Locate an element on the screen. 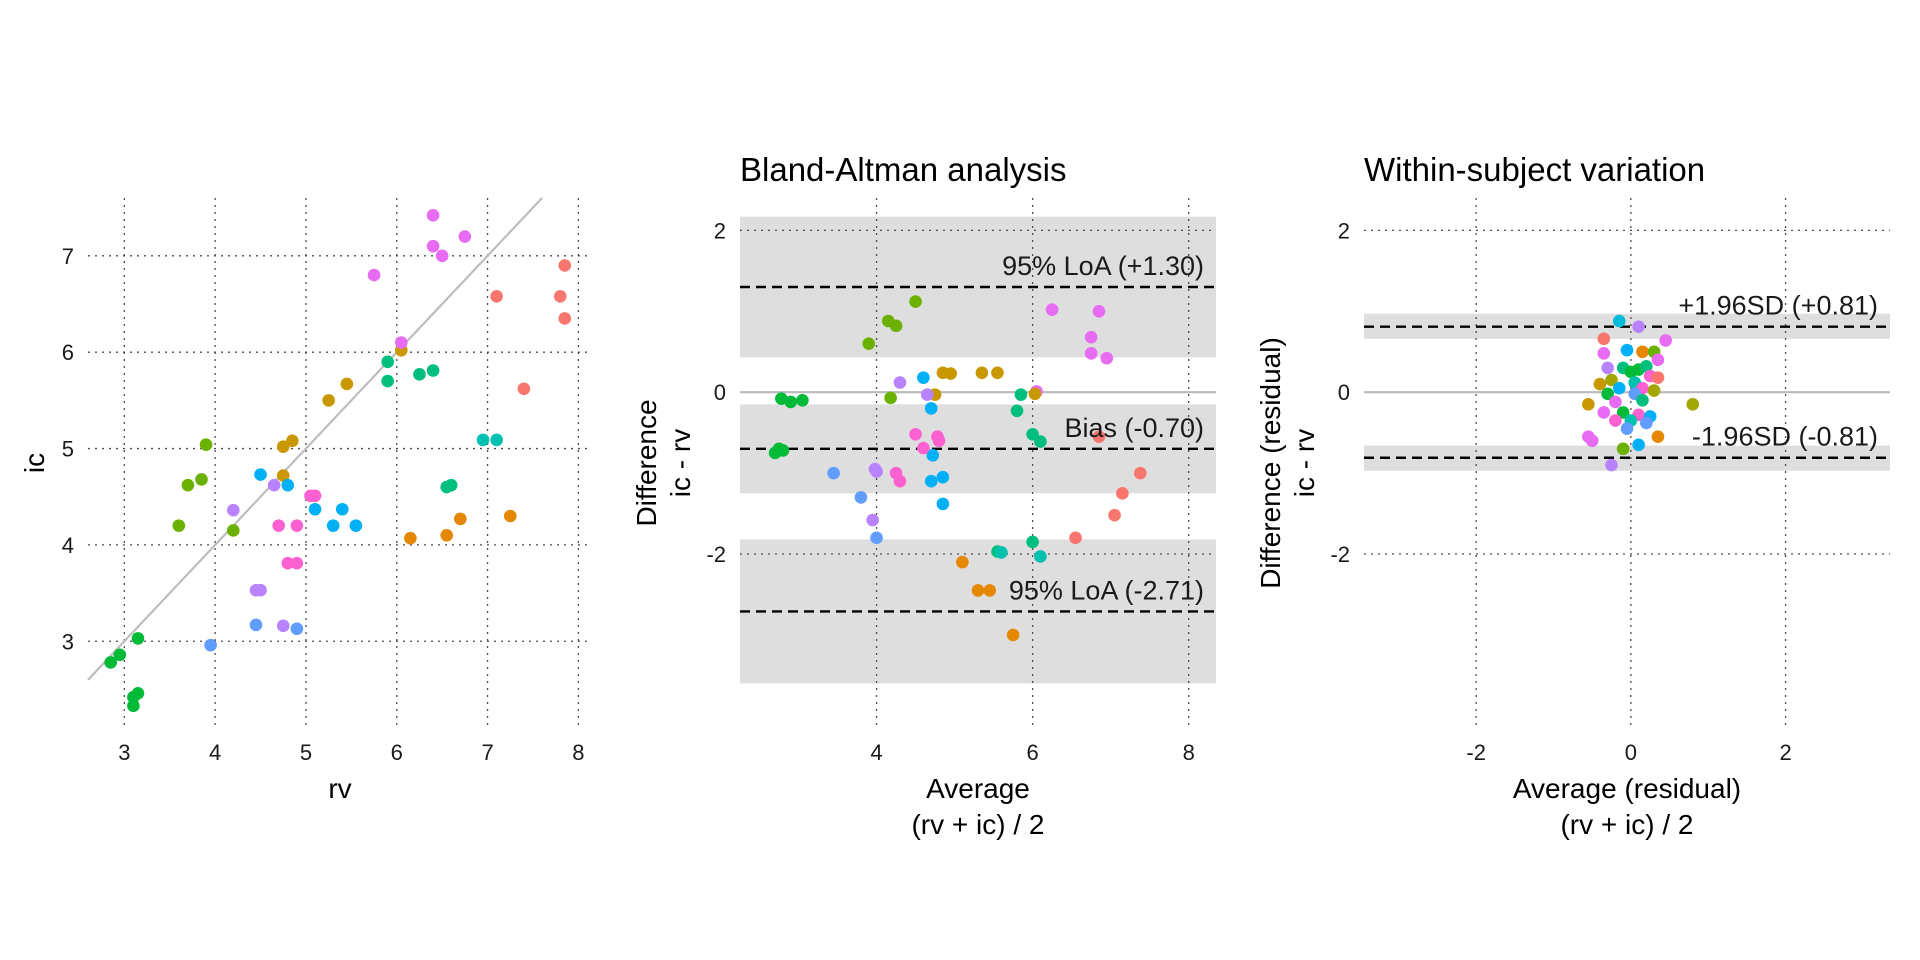 This screenshot has height=960, width=1920. reference-line-label: 95% LoA (+1.30) is located at coordinates (1103, 266).